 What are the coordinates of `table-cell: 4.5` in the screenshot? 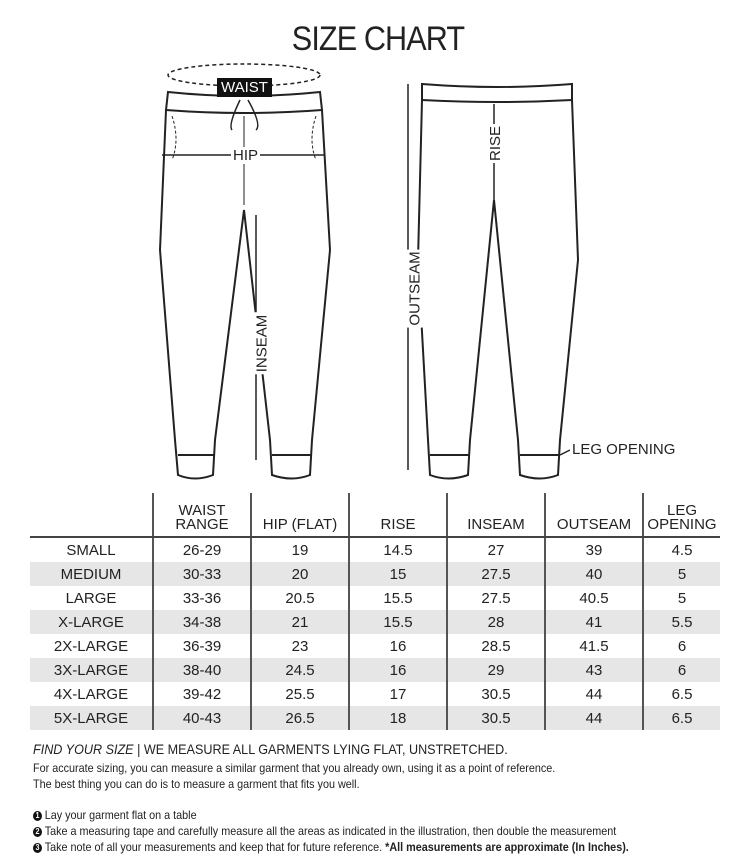 It's located at (681, 549).